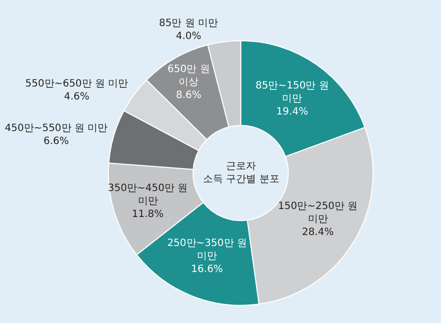  Describe the element at coordinates (188, 23) in the screenshot. I see `slice-label: 85만 원 미만` at that location.